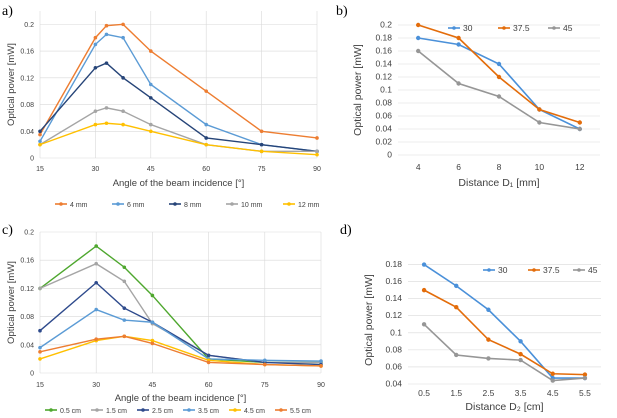 Image resolution: width=617 pixels, height=418 pixels. What do you see at coordinates (7, 230) in the screenshot?
I see `panel-label: c)` at bounding box center [7, 230].